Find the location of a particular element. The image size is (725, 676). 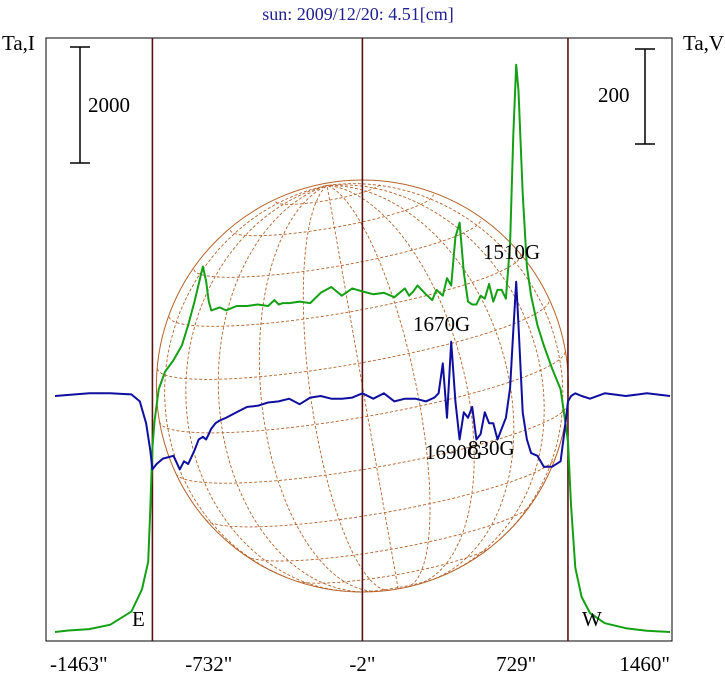

y-left-label: Ta,I is located at coordinates (18, 43).